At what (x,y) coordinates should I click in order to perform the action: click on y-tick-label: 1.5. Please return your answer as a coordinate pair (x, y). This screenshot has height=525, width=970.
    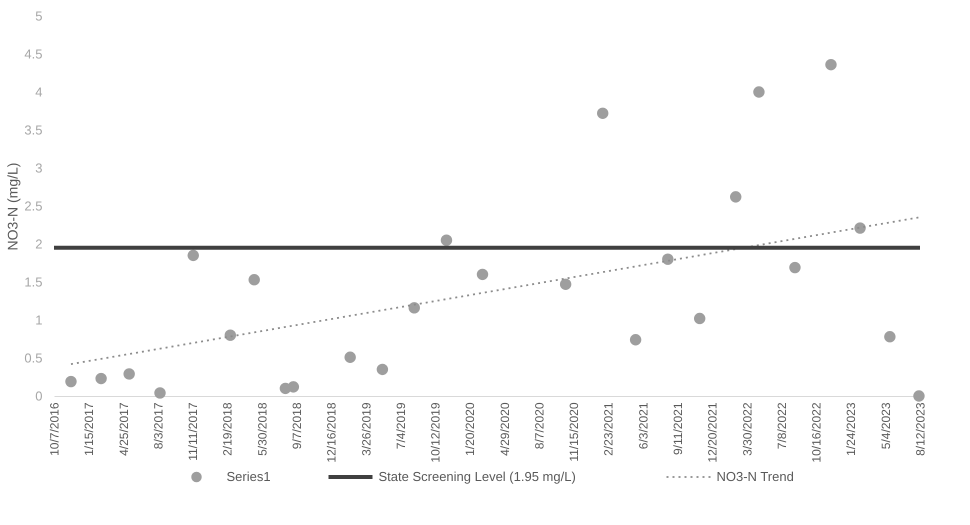
    Looking at the image, I should click on (33, 282).